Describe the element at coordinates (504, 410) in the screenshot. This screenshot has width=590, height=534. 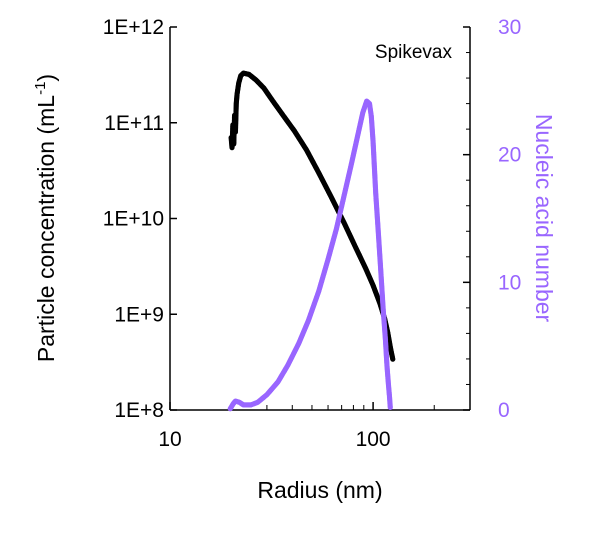
I see `y-right-tick-label: 0` at that location.